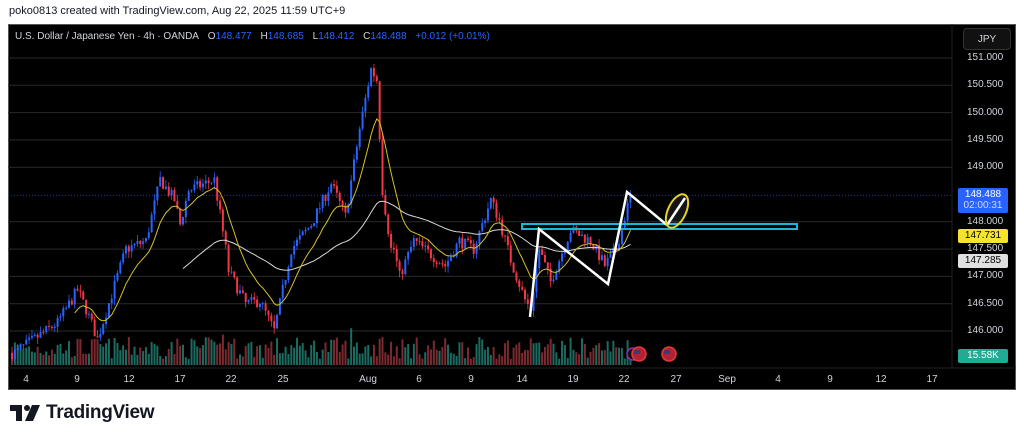 This screenshot has height=441, width=1024. I want to click on high-value: 148.685, so click(285, 36).